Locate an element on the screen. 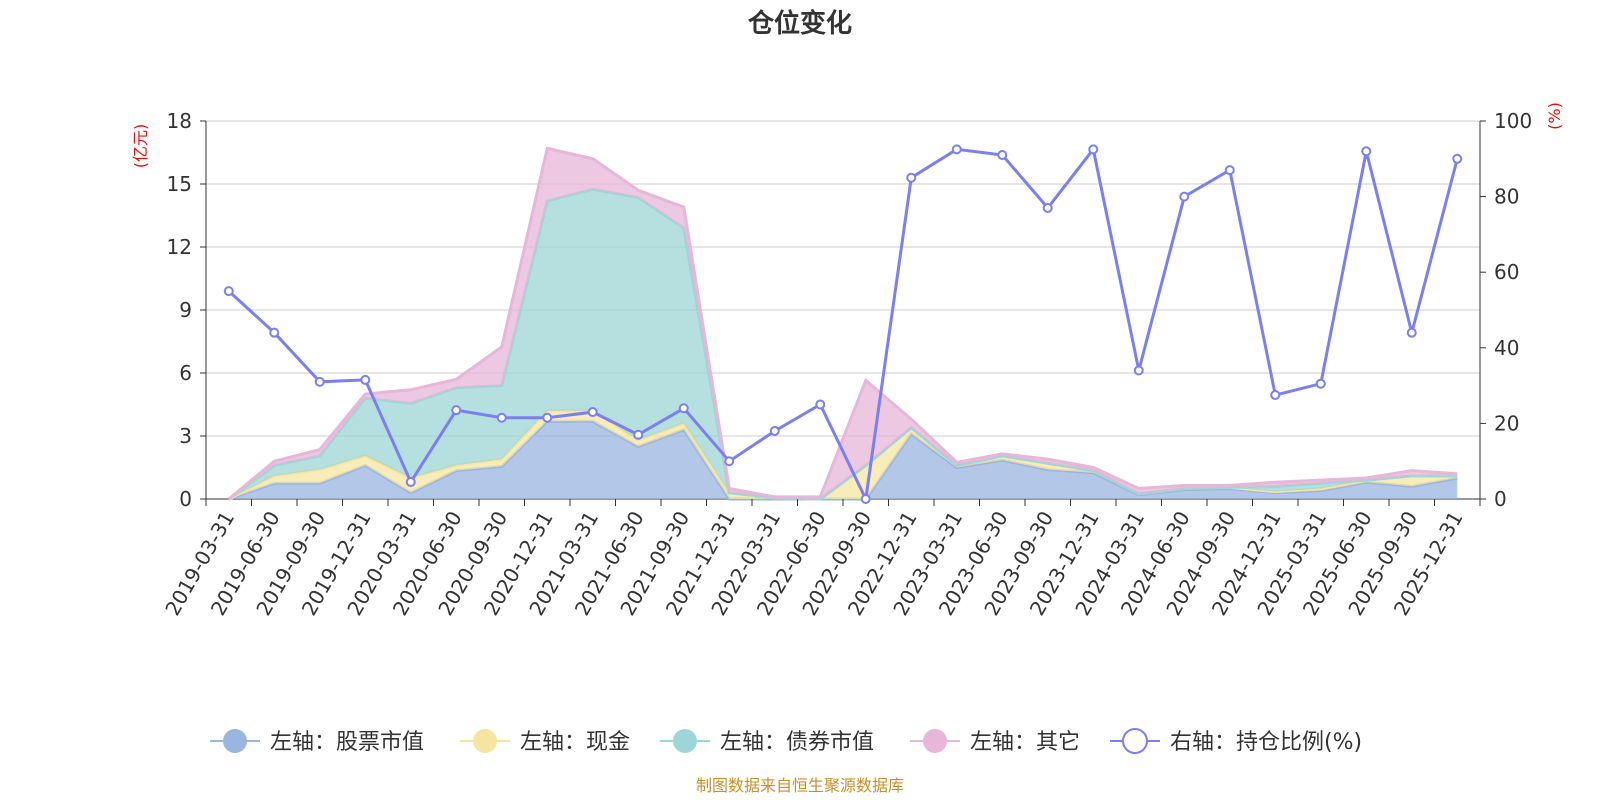 This screenshot has height=800, width=1600. right-axis-unit: (%) is located at coordinates (1554, 116).